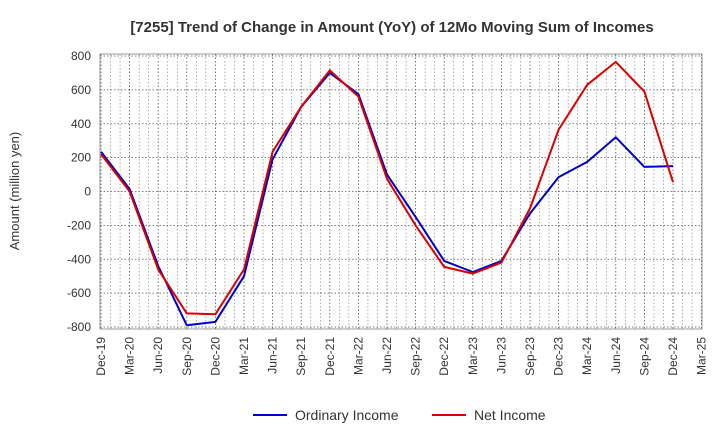 The width and height of the screenshot is (720, 440). Describe the element at coordinates (387, 355) in the screenshot. I see `x-tick-label: Jun-22` at that location.